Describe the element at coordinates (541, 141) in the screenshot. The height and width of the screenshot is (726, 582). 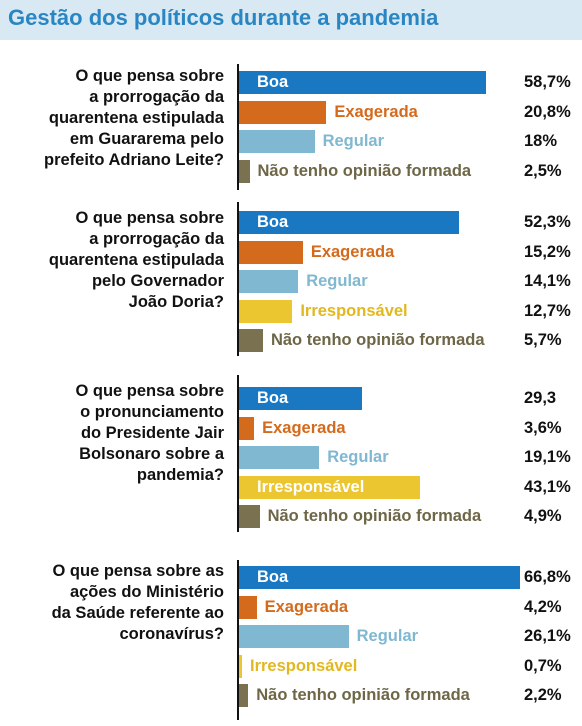
I see `value-label: 18%` at that location.